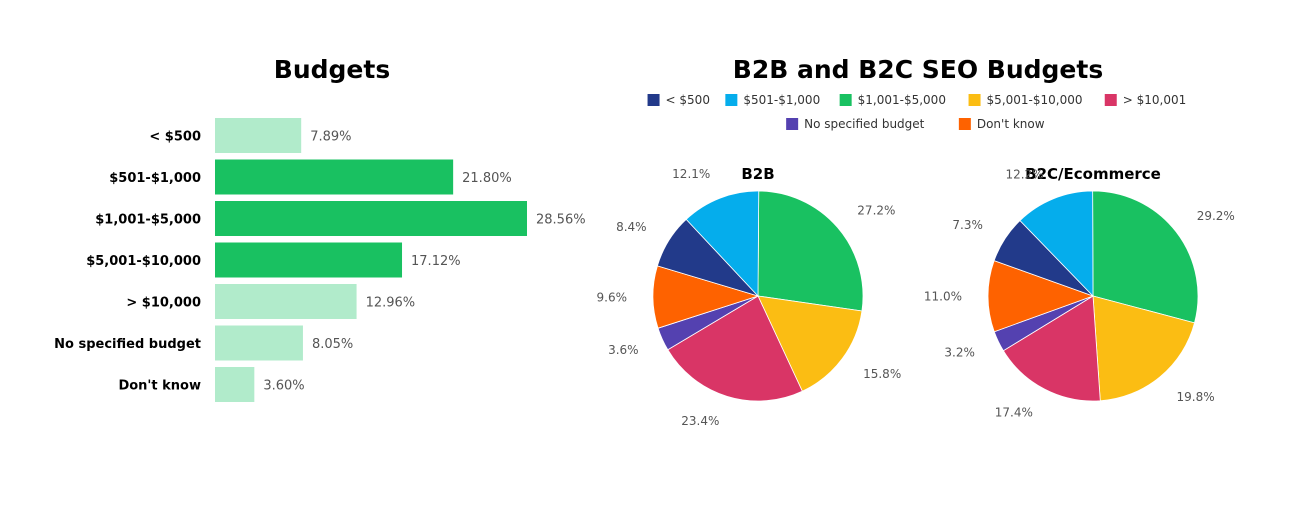  What do you see at coordinates (148, 220) in the screenshot?
I see `bar-category-label: $1,001-$5,000` at bounding box center [148, 220].